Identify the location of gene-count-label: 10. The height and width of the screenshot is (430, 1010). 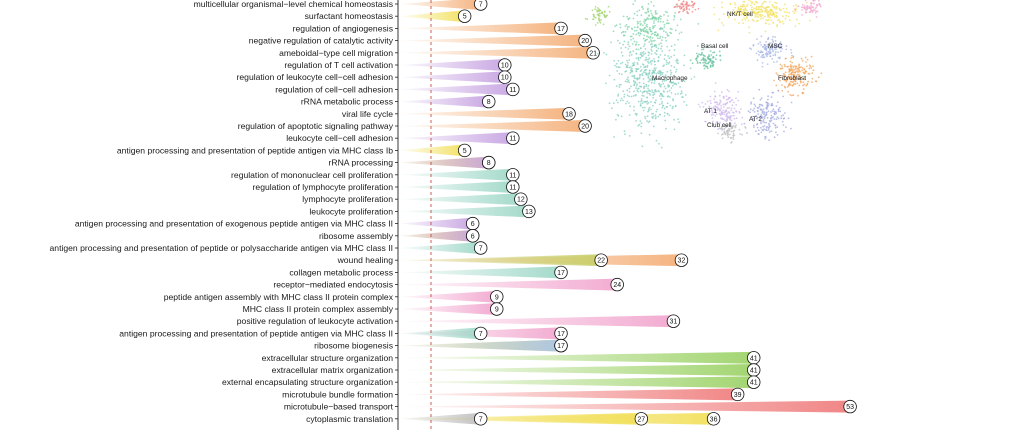
(505, 78).